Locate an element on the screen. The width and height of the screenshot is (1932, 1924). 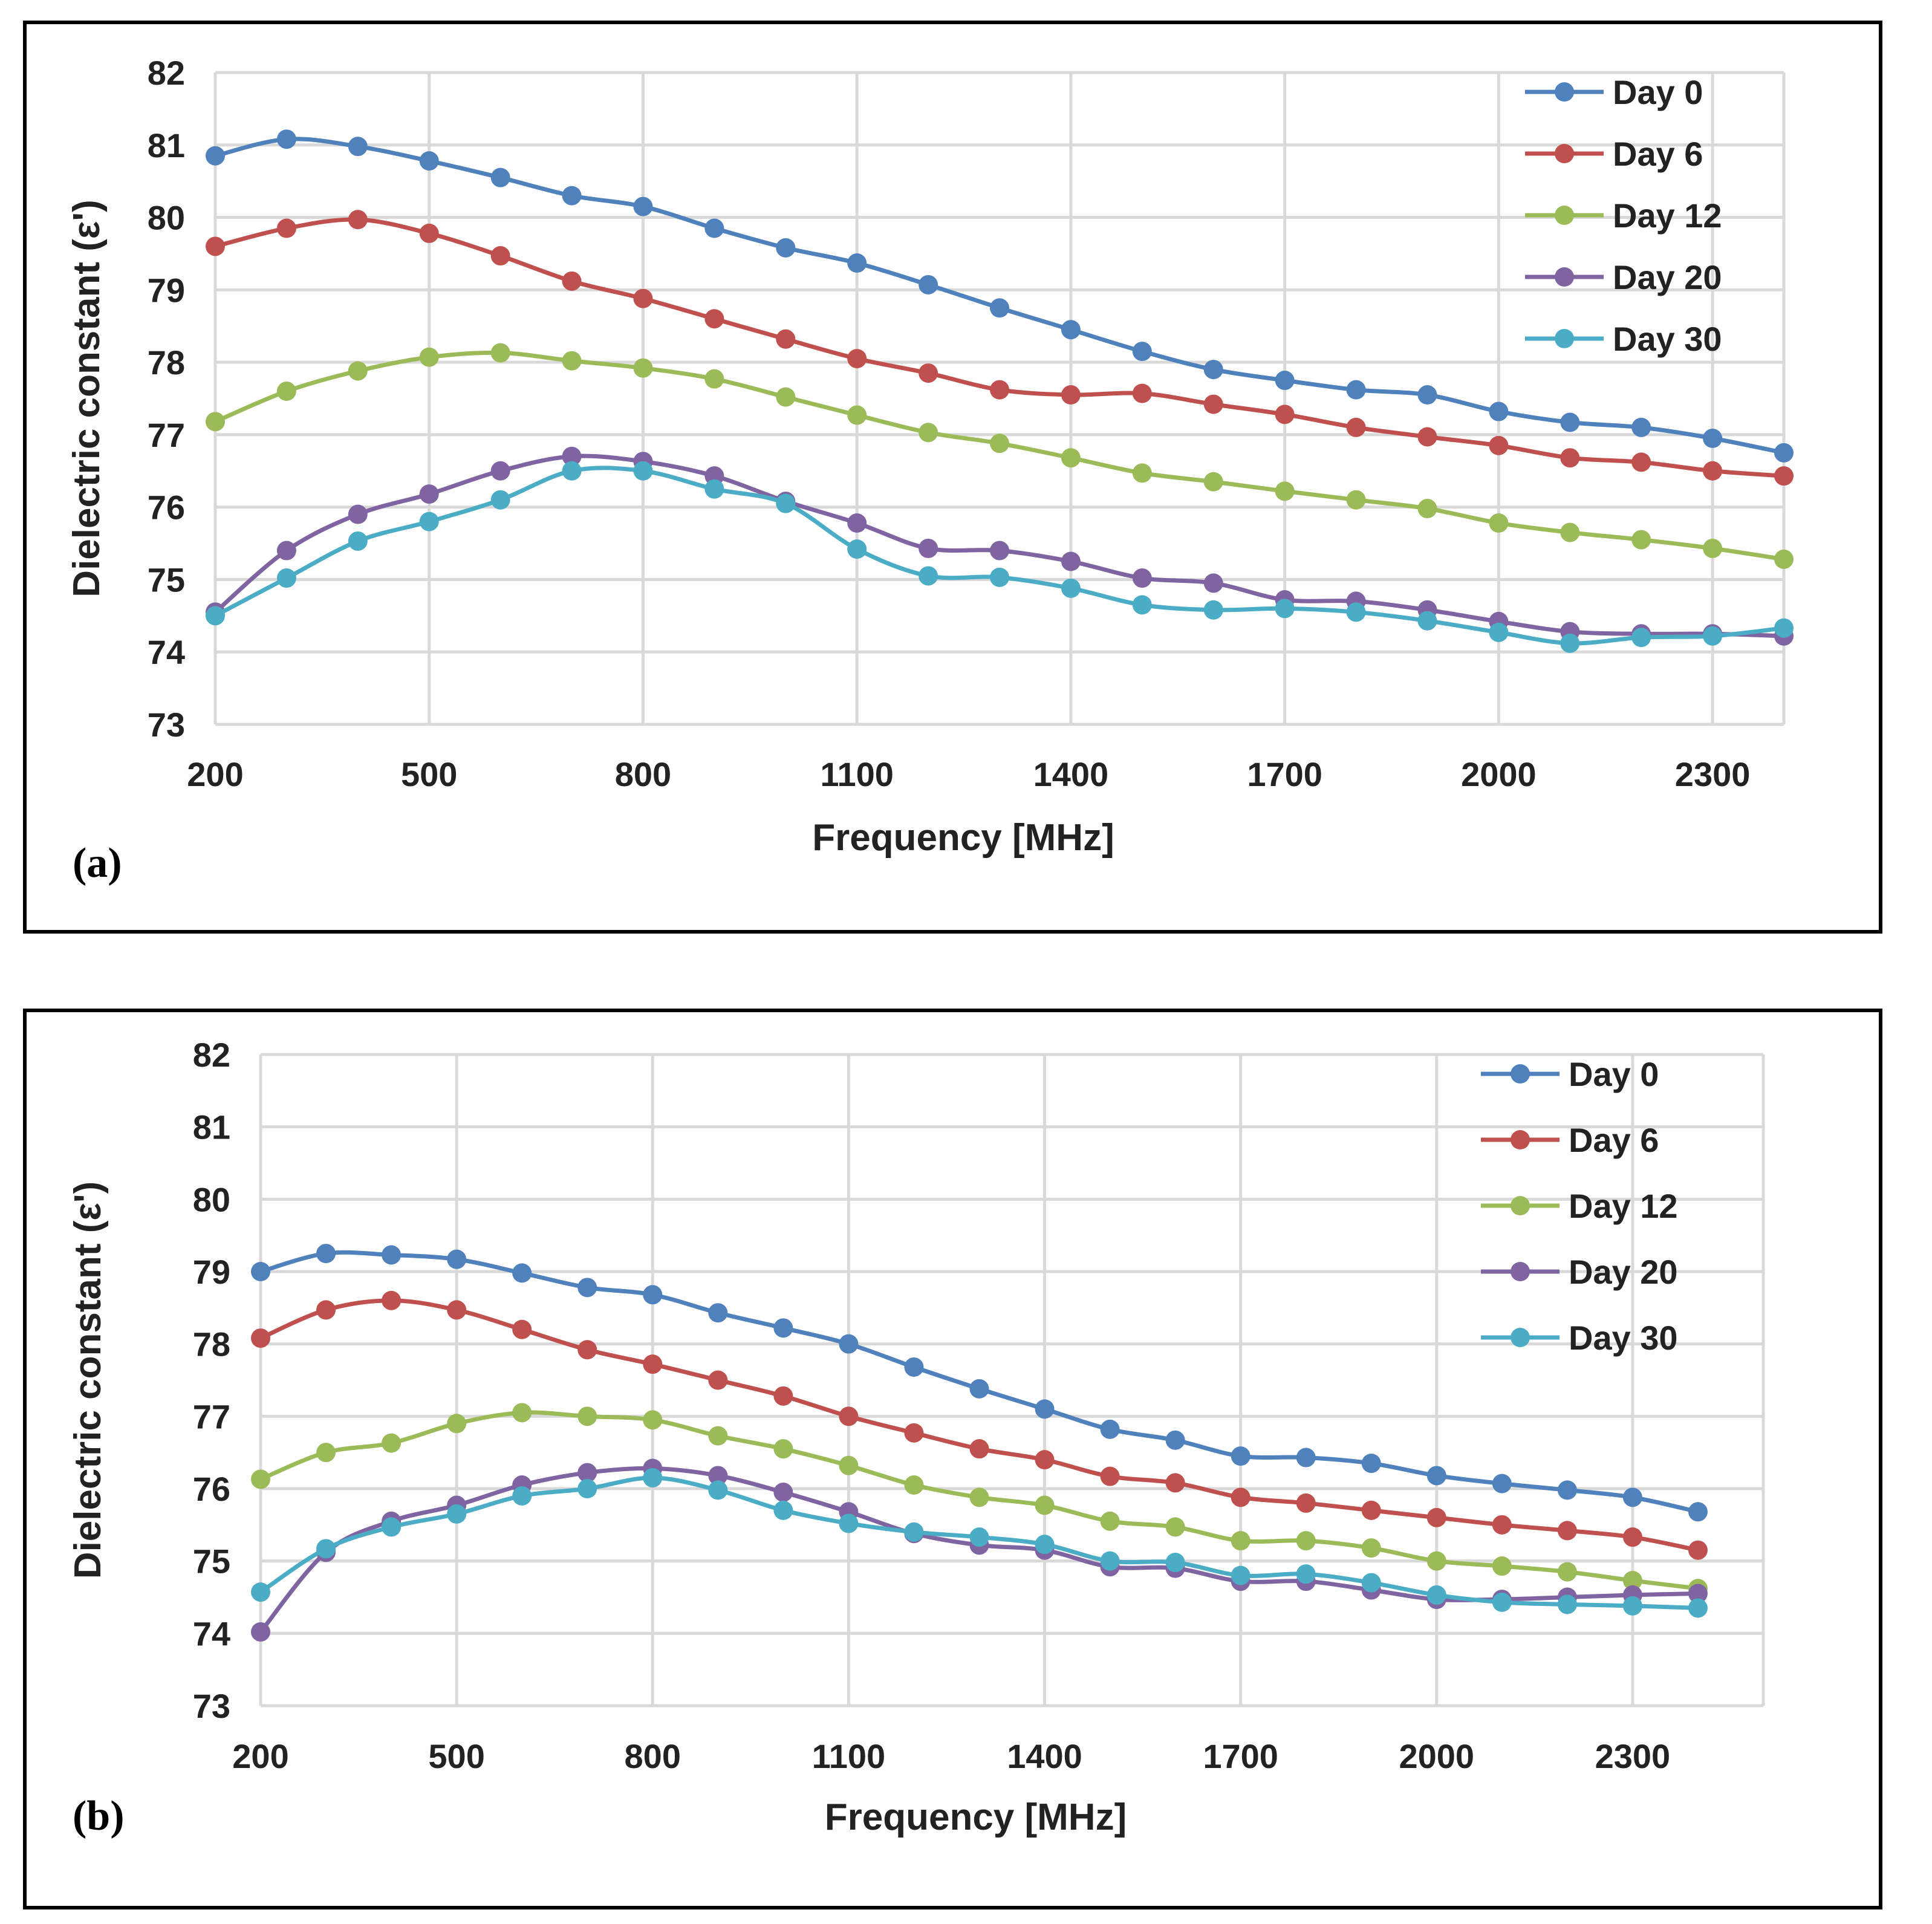
y-tick-label: 82 is located at coordinates (167, 73).